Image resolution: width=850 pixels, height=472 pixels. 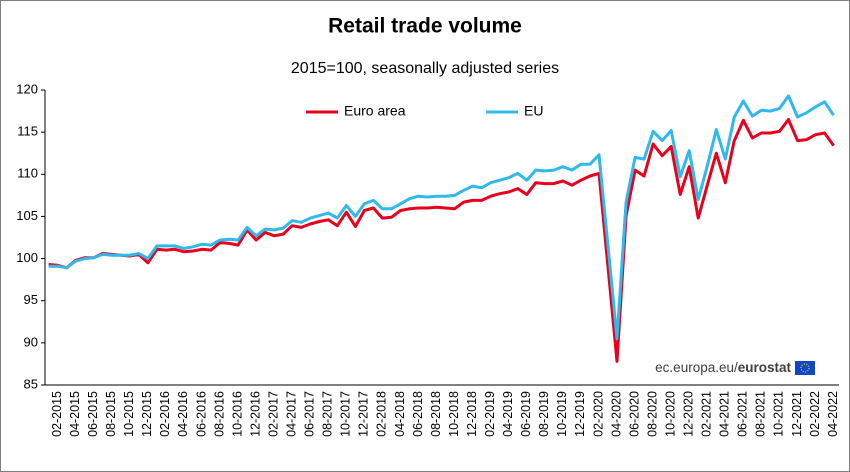 I want to click on x-tick-label: 02-2015, so click(x=57, y=414).